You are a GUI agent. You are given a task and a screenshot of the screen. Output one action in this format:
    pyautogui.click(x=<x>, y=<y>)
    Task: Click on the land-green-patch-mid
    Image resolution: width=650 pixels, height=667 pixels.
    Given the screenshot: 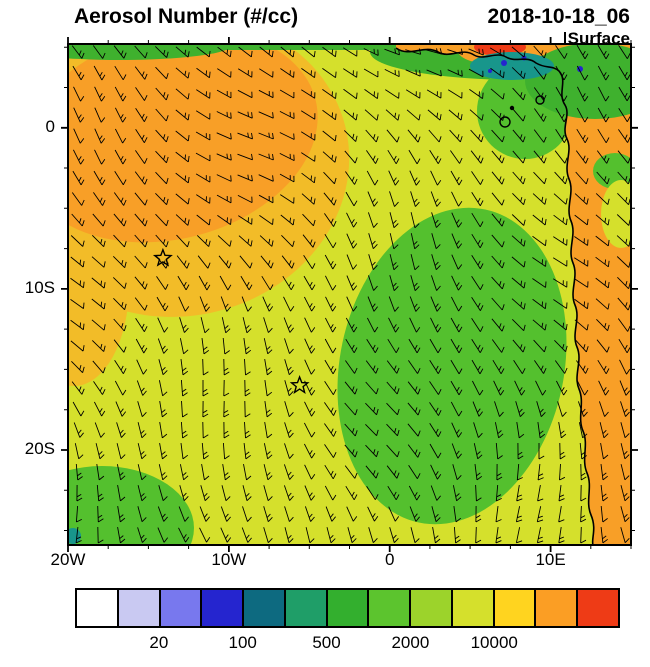 What is the action you would take?
    pyautogui.click(x=612, y=171)
    